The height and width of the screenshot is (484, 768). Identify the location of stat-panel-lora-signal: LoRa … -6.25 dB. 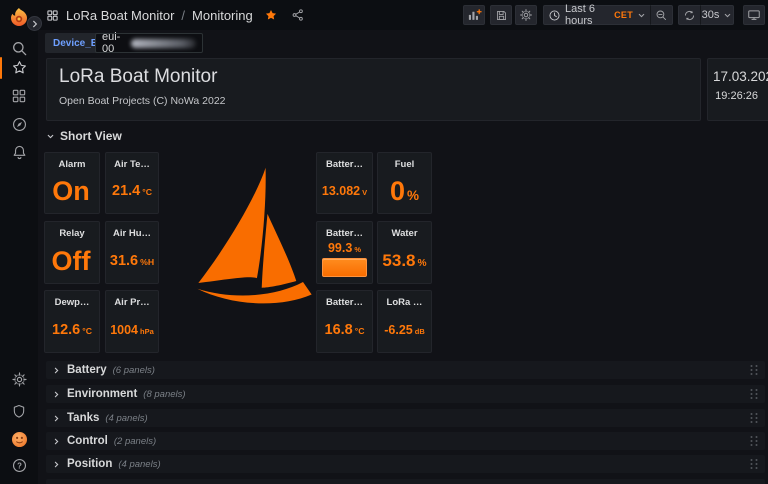
(404, 321).